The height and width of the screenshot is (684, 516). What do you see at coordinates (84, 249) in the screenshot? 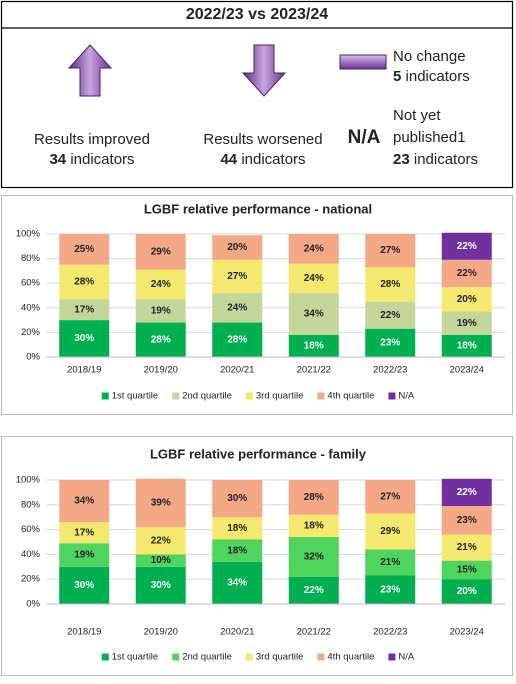
I see `value-label: 25%` at bounding box center [84, 249].